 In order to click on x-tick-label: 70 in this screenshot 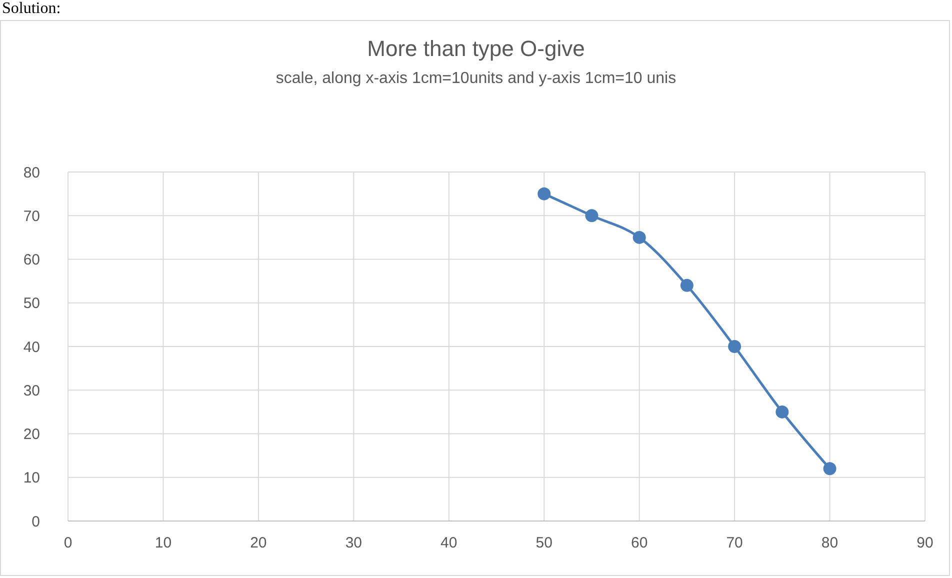, I will do `click(734, 543)`.